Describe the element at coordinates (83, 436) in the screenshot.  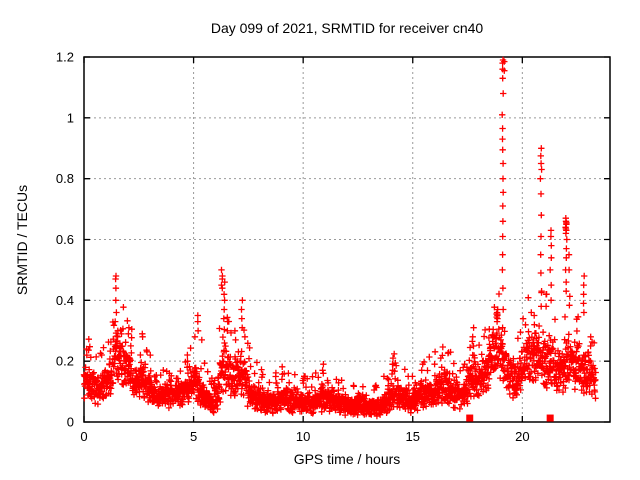
I see `x-tick-label: 0` at that location.